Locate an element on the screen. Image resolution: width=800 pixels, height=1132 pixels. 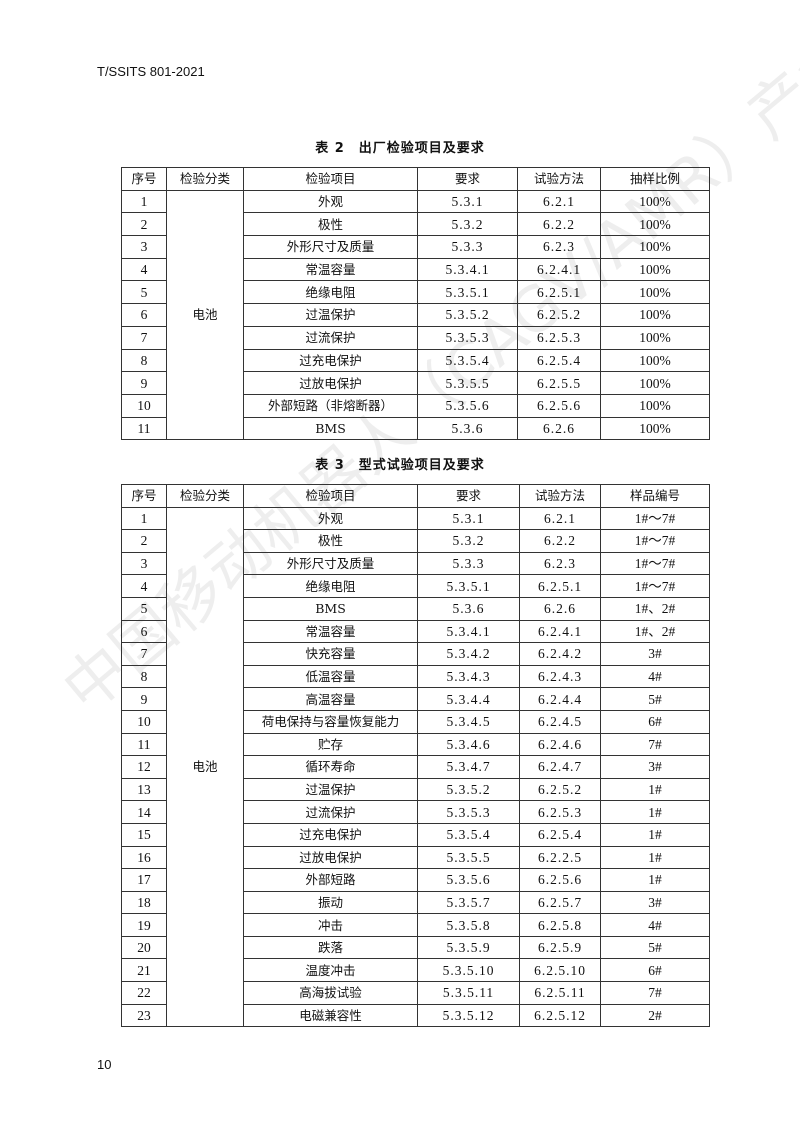
table-row: 13 过温保护 5.3.5.2 6.2.5.2 1# is located at coordinates (415, 789).